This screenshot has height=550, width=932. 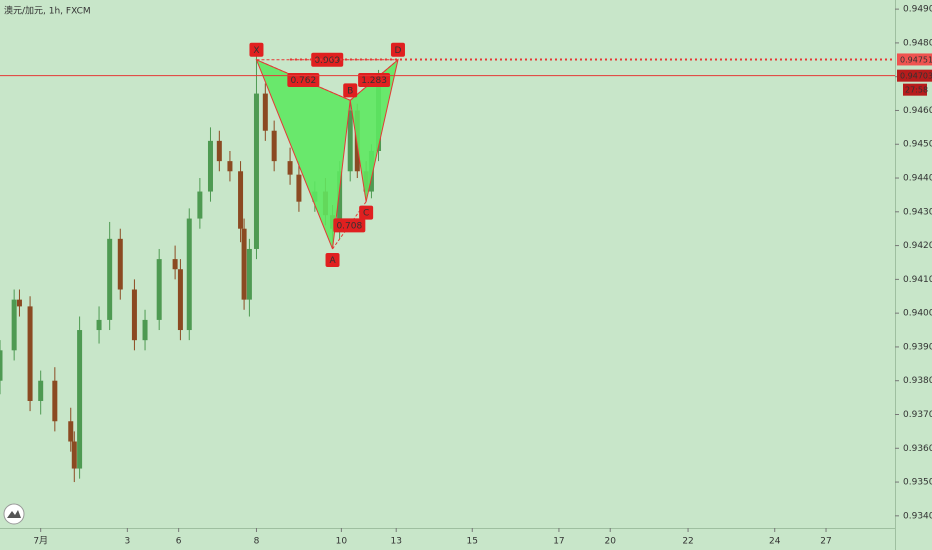 I want to click on x-tick-label: 27, so click(x=825, y=542).